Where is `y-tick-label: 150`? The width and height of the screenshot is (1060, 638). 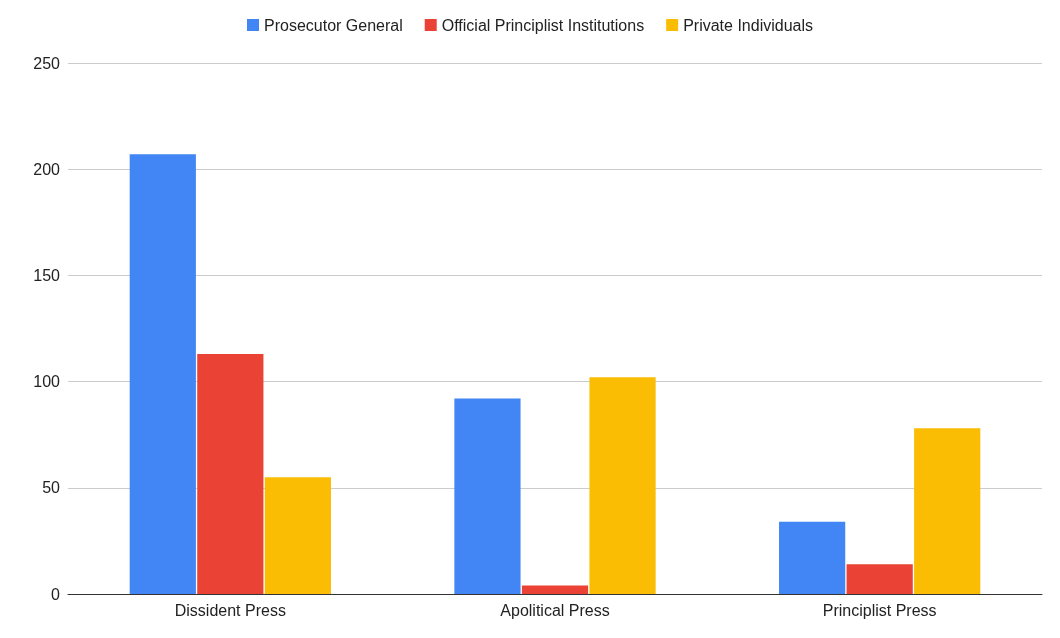 y-tick-label: 150 is located at coordinates (47, 275).